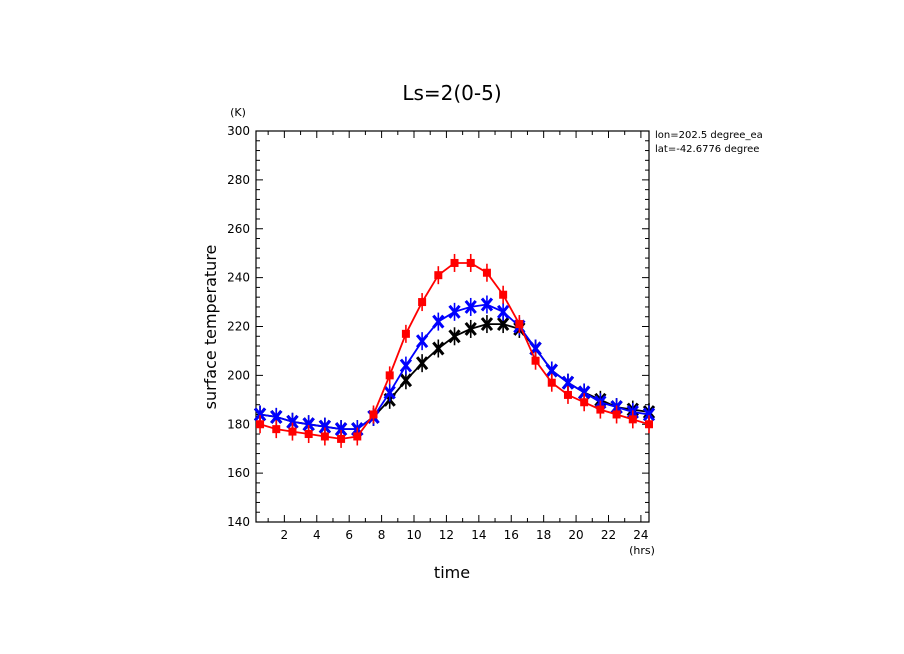 The image size is (904, 654). What do you see at coordinates (238, 424) in the screenshot?
I see `y-tick-label: 180` at bounding box center [238, 424].